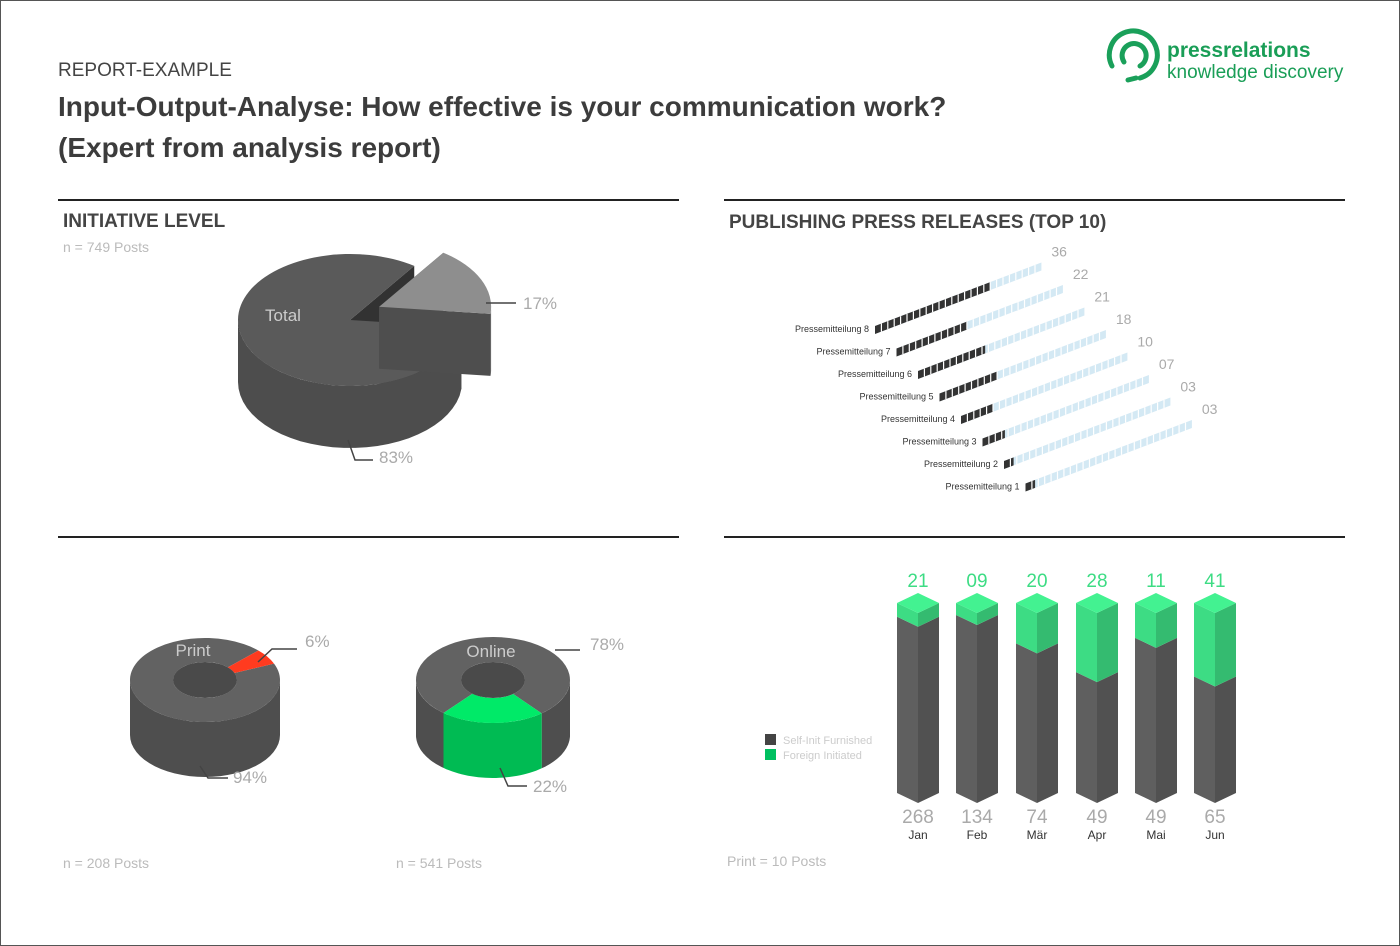 Image resolution: width=1400 pixels, height=946 pixels. I want to click on value-label: 11, so click(1156, 581).